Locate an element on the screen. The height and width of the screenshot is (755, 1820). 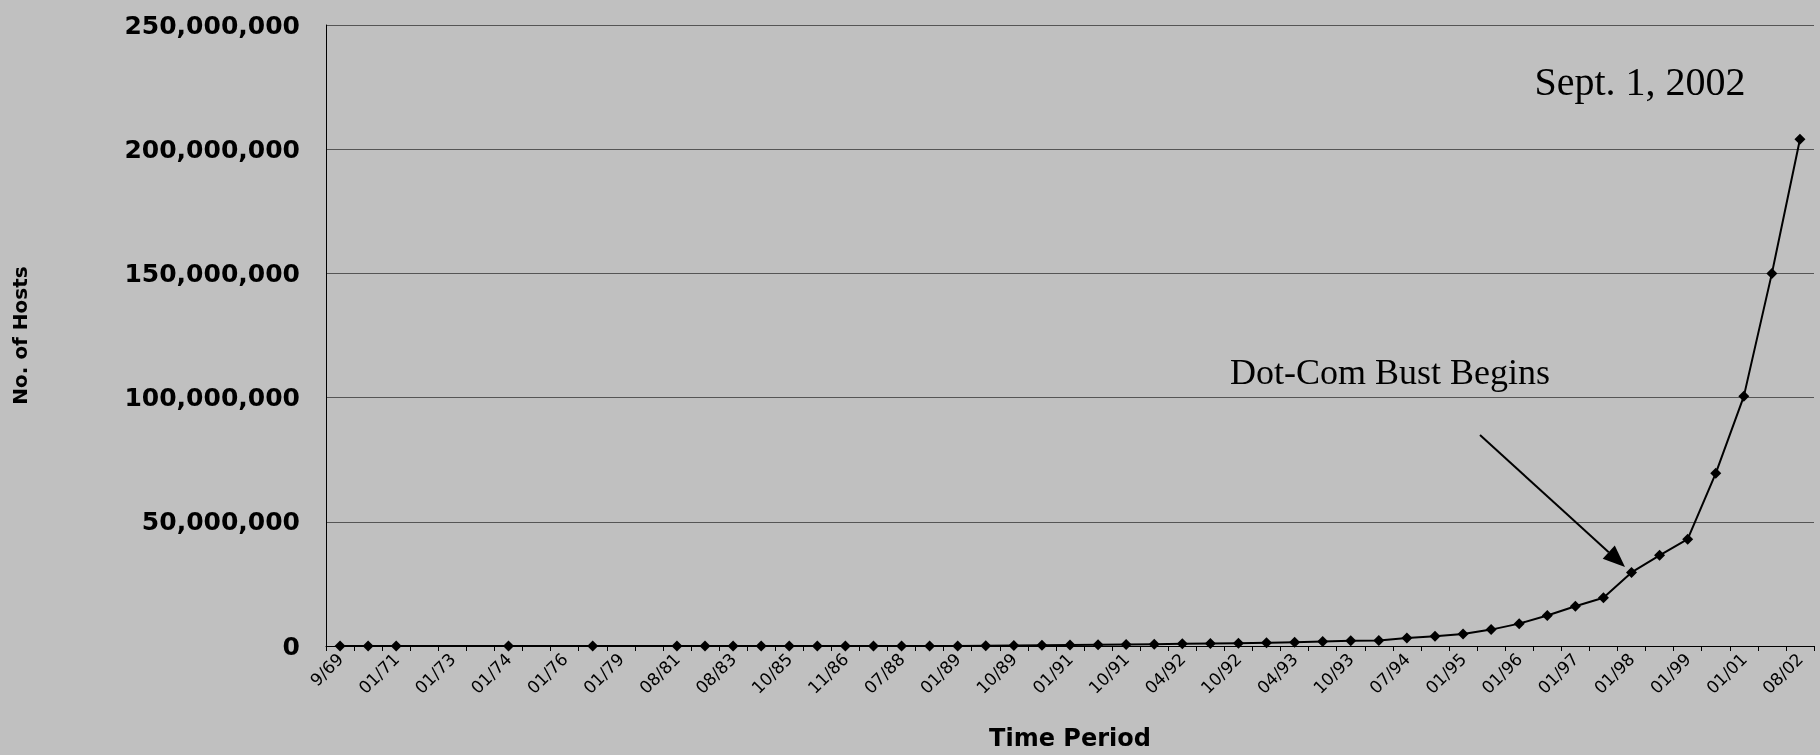
annotation: Dot-Com Bust Begins is located at coordinates (1390, 372).